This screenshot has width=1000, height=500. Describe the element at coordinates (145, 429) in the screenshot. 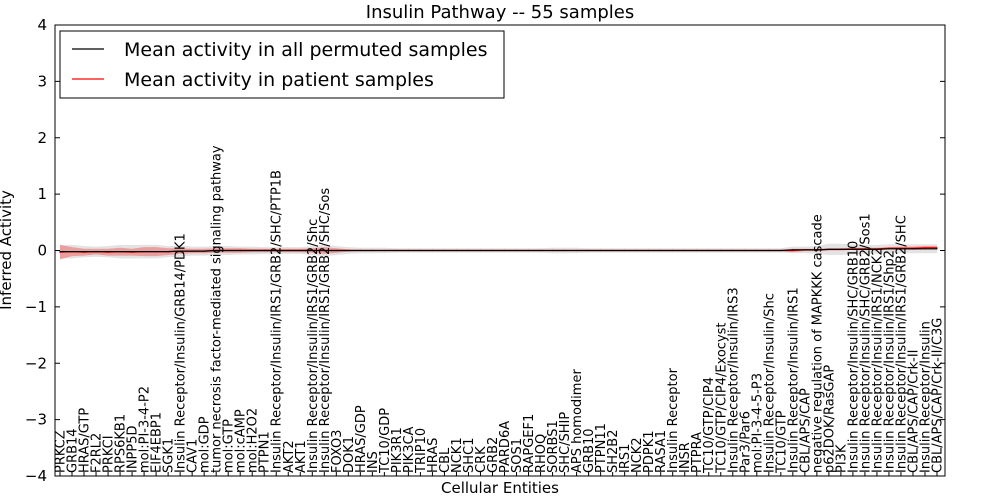

I see `x-tick-label: mol:PI-3-4-P2` at that location.